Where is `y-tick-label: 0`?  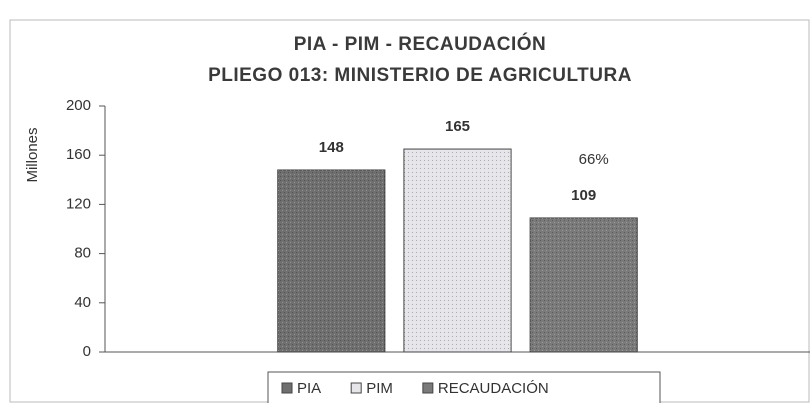 y-tick-label: 0 is located at coordinates (87, 351).